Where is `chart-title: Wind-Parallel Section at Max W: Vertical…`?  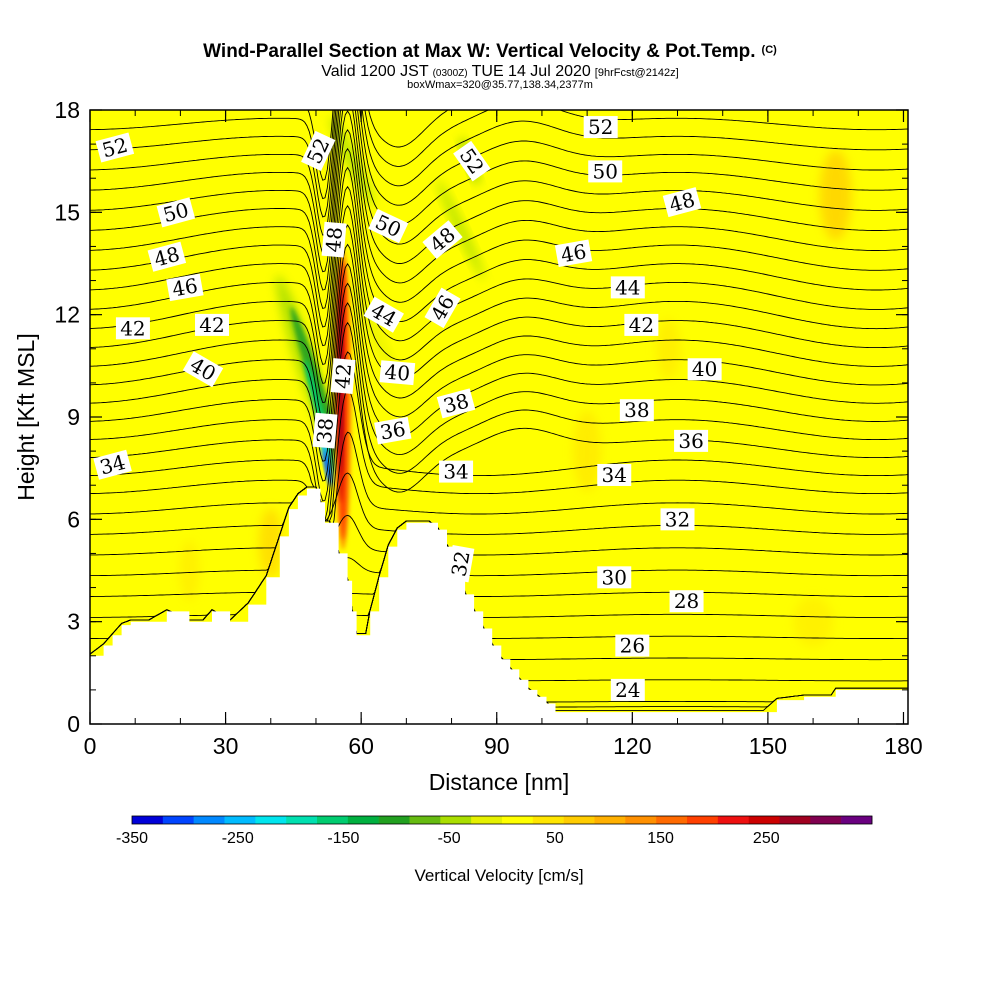
chart-title: Wind-Parallel Section at Max W: Vertical… is located at coordinates (490, 51).